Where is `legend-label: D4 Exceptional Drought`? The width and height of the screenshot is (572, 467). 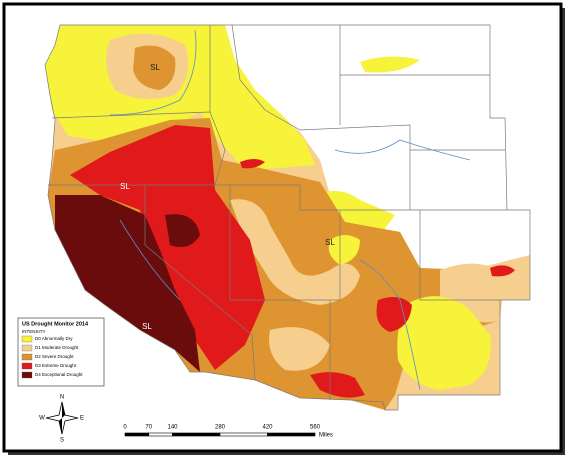 legend-label: D4 Exceptional Drought is located at coordinates (59, 374).